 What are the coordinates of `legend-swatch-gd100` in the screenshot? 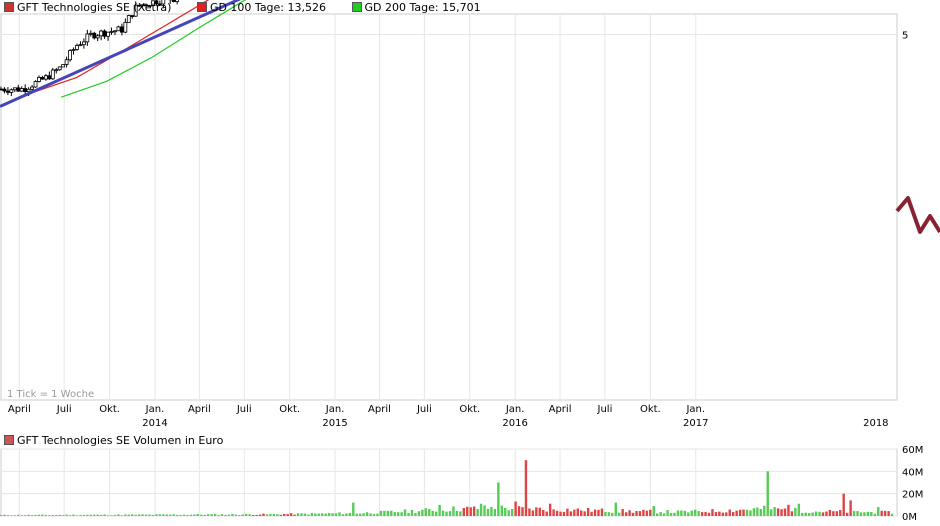 It's located at (201, 7).